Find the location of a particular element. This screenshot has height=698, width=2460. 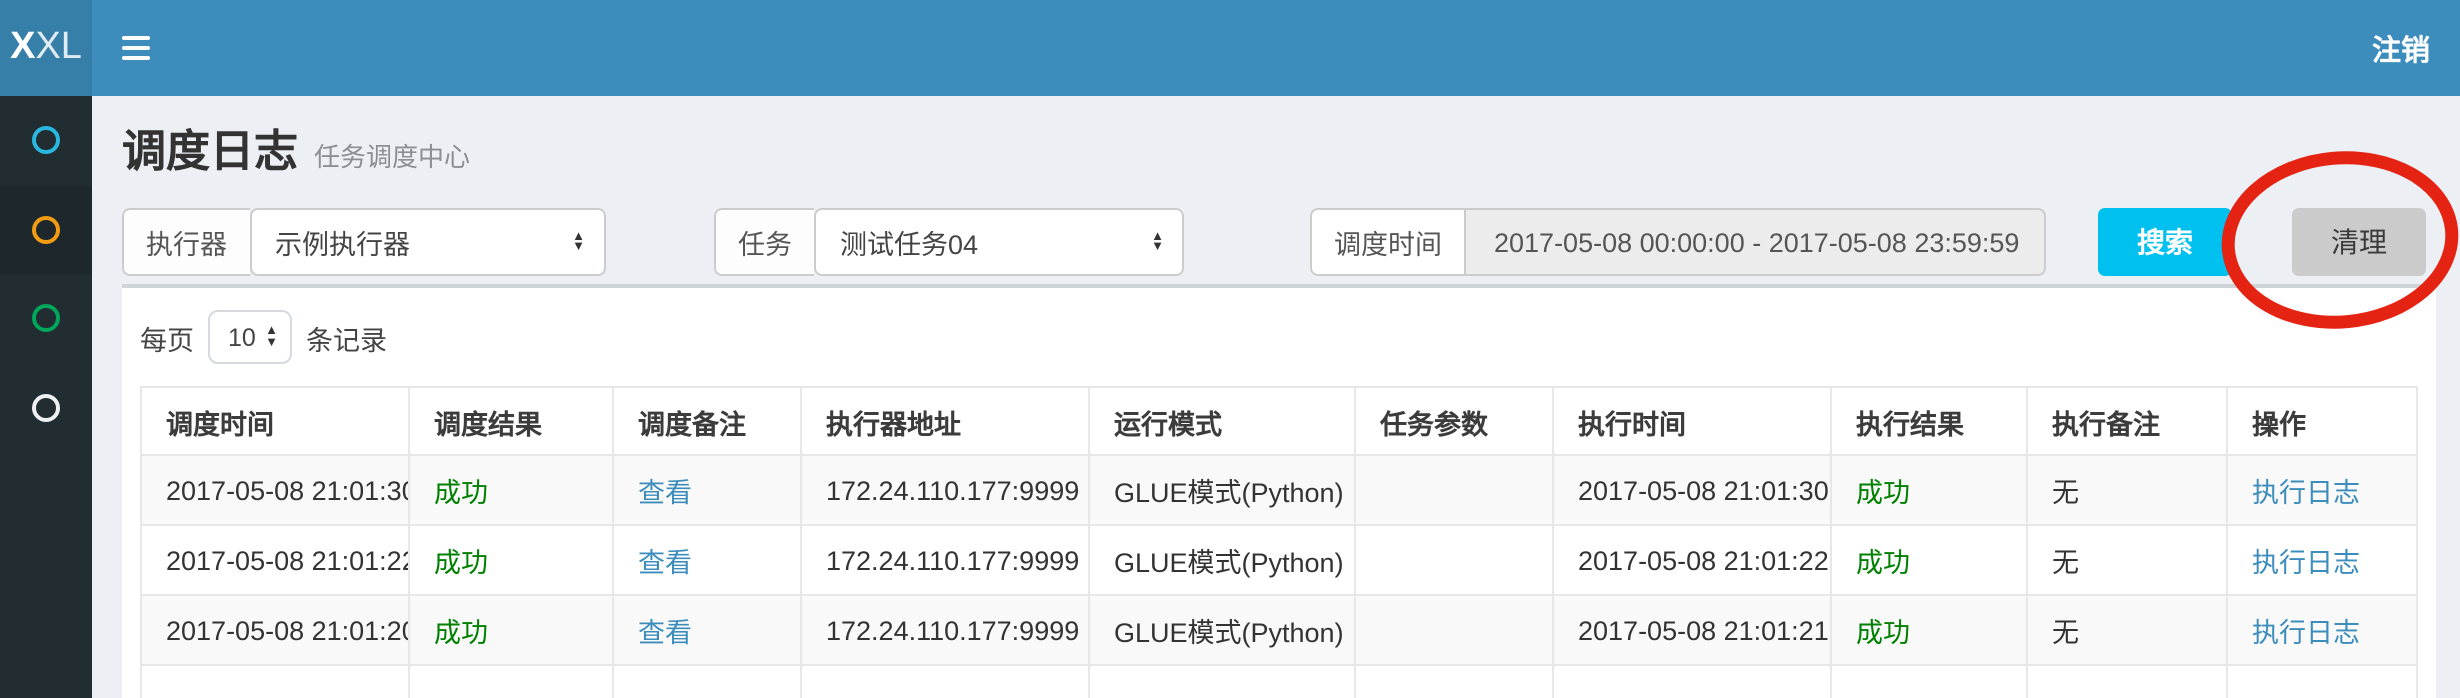

col-action: 操作 is located at coordinates (2322, 421).